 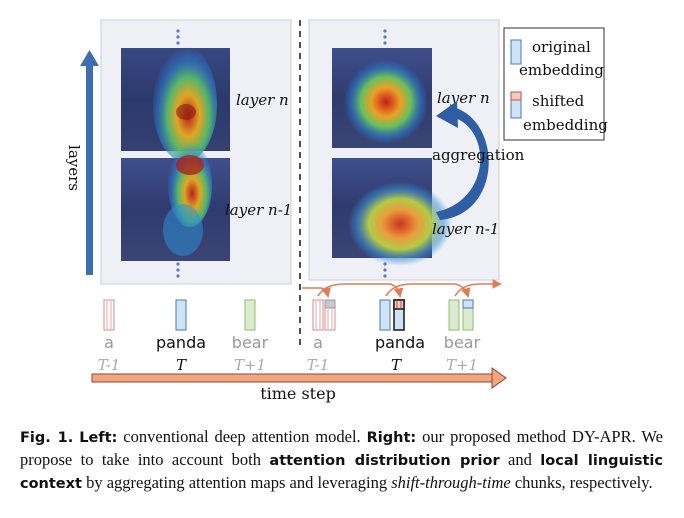 I want to click on token-bear-left, so click(x=250, y=315).